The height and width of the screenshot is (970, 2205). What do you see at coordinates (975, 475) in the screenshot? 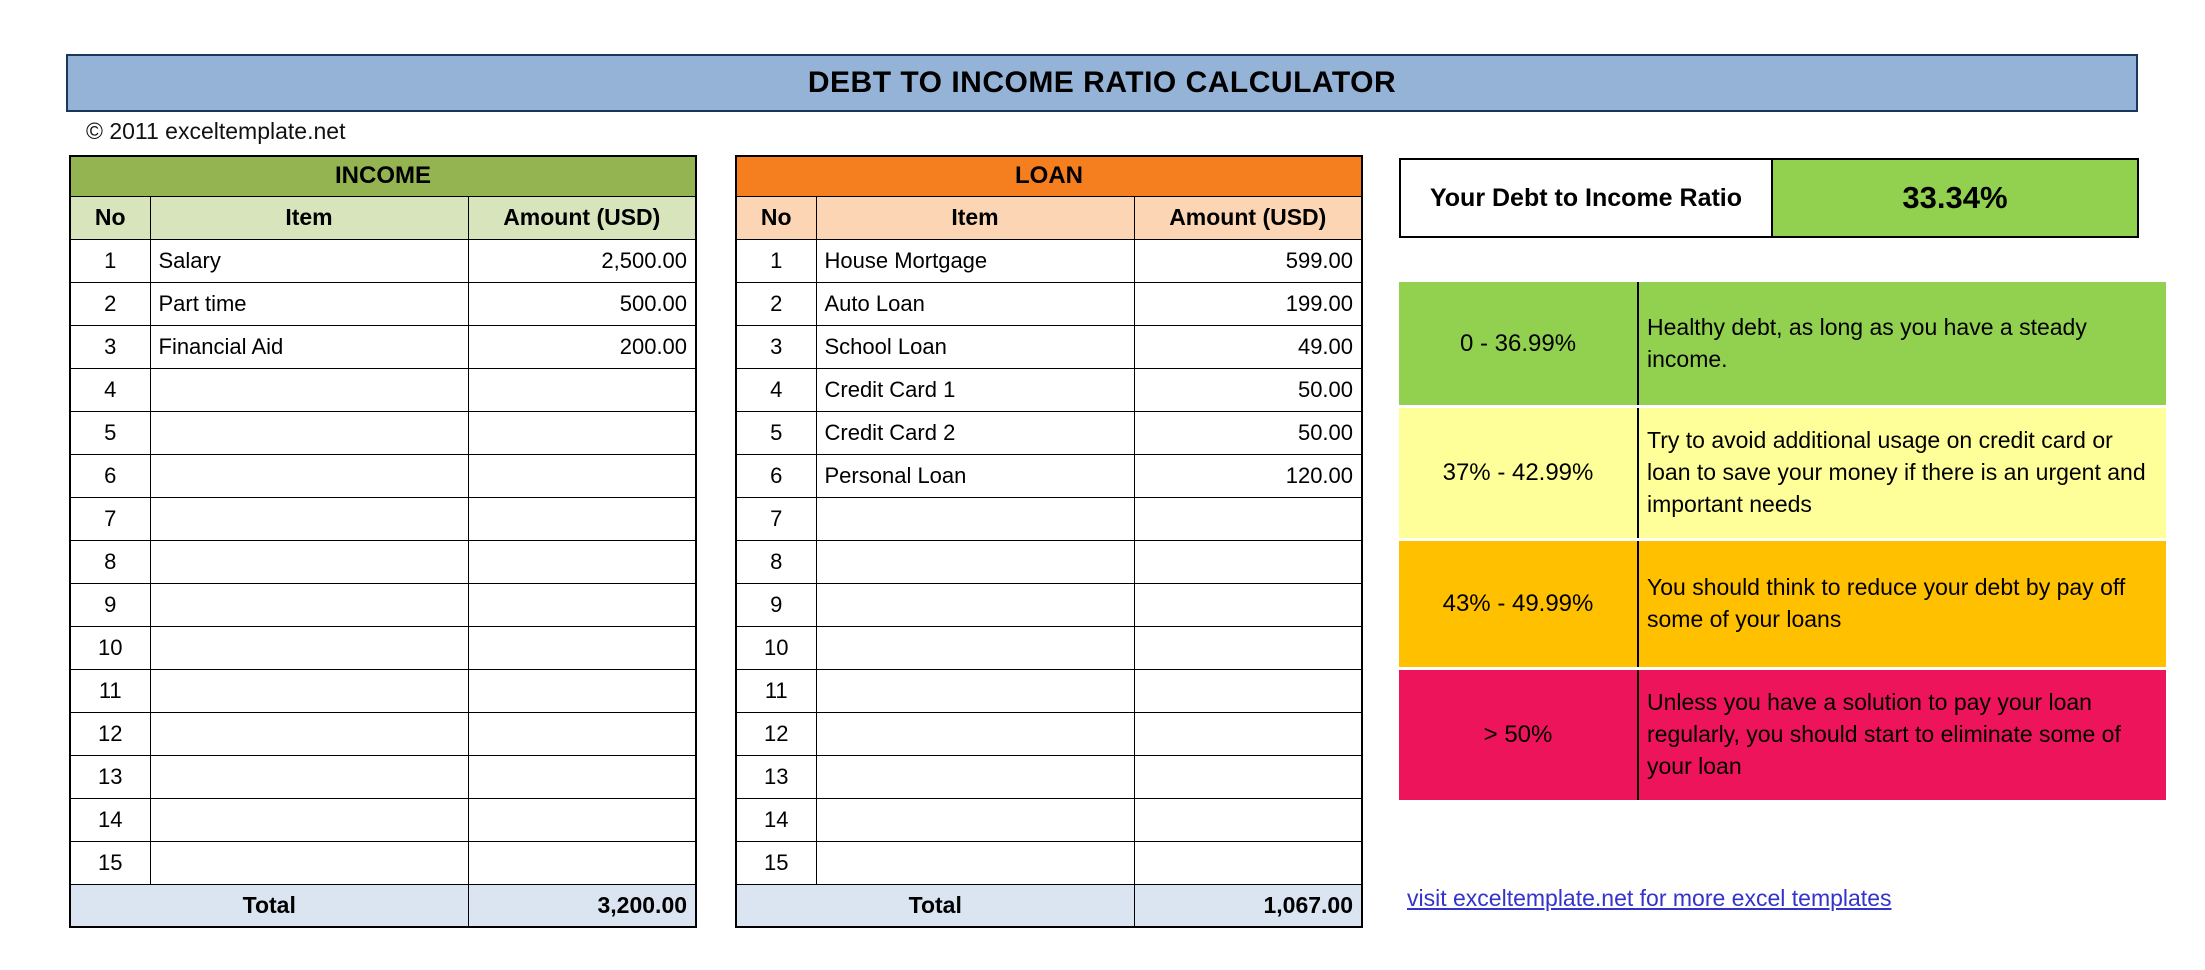
I see `item-cell: Personal Loan` at bounding box center [975, 475].